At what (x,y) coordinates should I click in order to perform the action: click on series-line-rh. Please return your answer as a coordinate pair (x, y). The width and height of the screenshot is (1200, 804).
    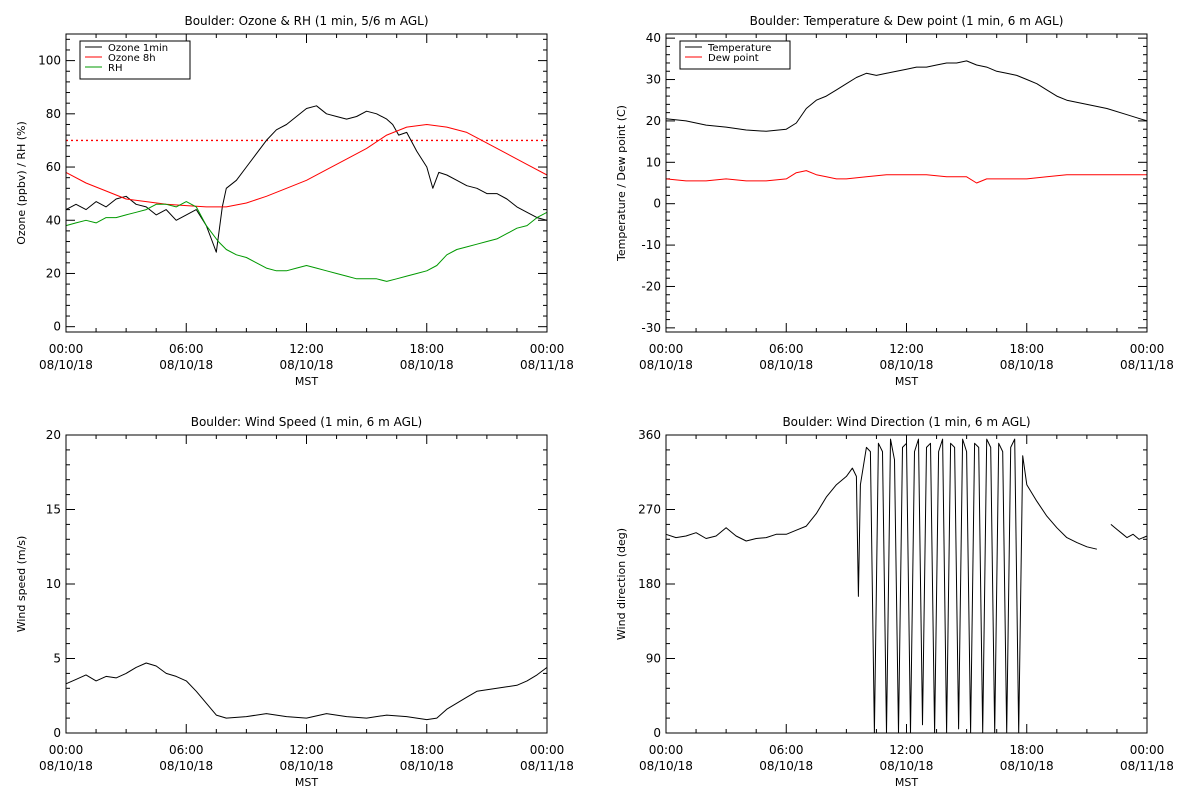
    Looking at the image, I should click on (306, 241).